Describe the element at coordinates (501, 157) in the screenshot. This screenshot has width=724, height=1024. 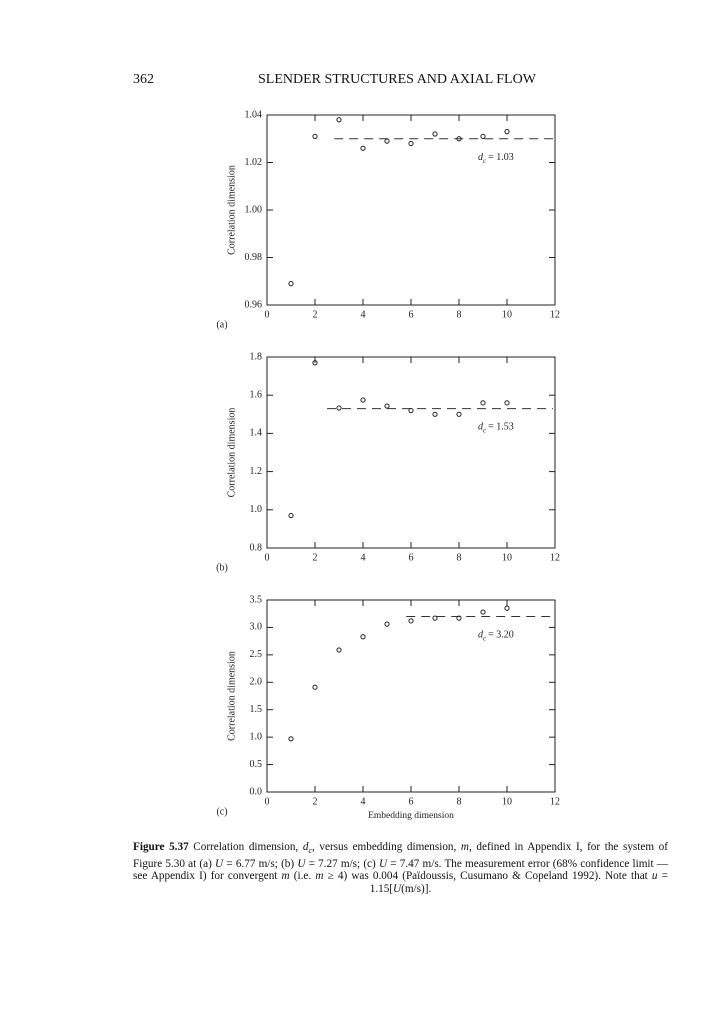
I see `label: = 1.03` at that location.